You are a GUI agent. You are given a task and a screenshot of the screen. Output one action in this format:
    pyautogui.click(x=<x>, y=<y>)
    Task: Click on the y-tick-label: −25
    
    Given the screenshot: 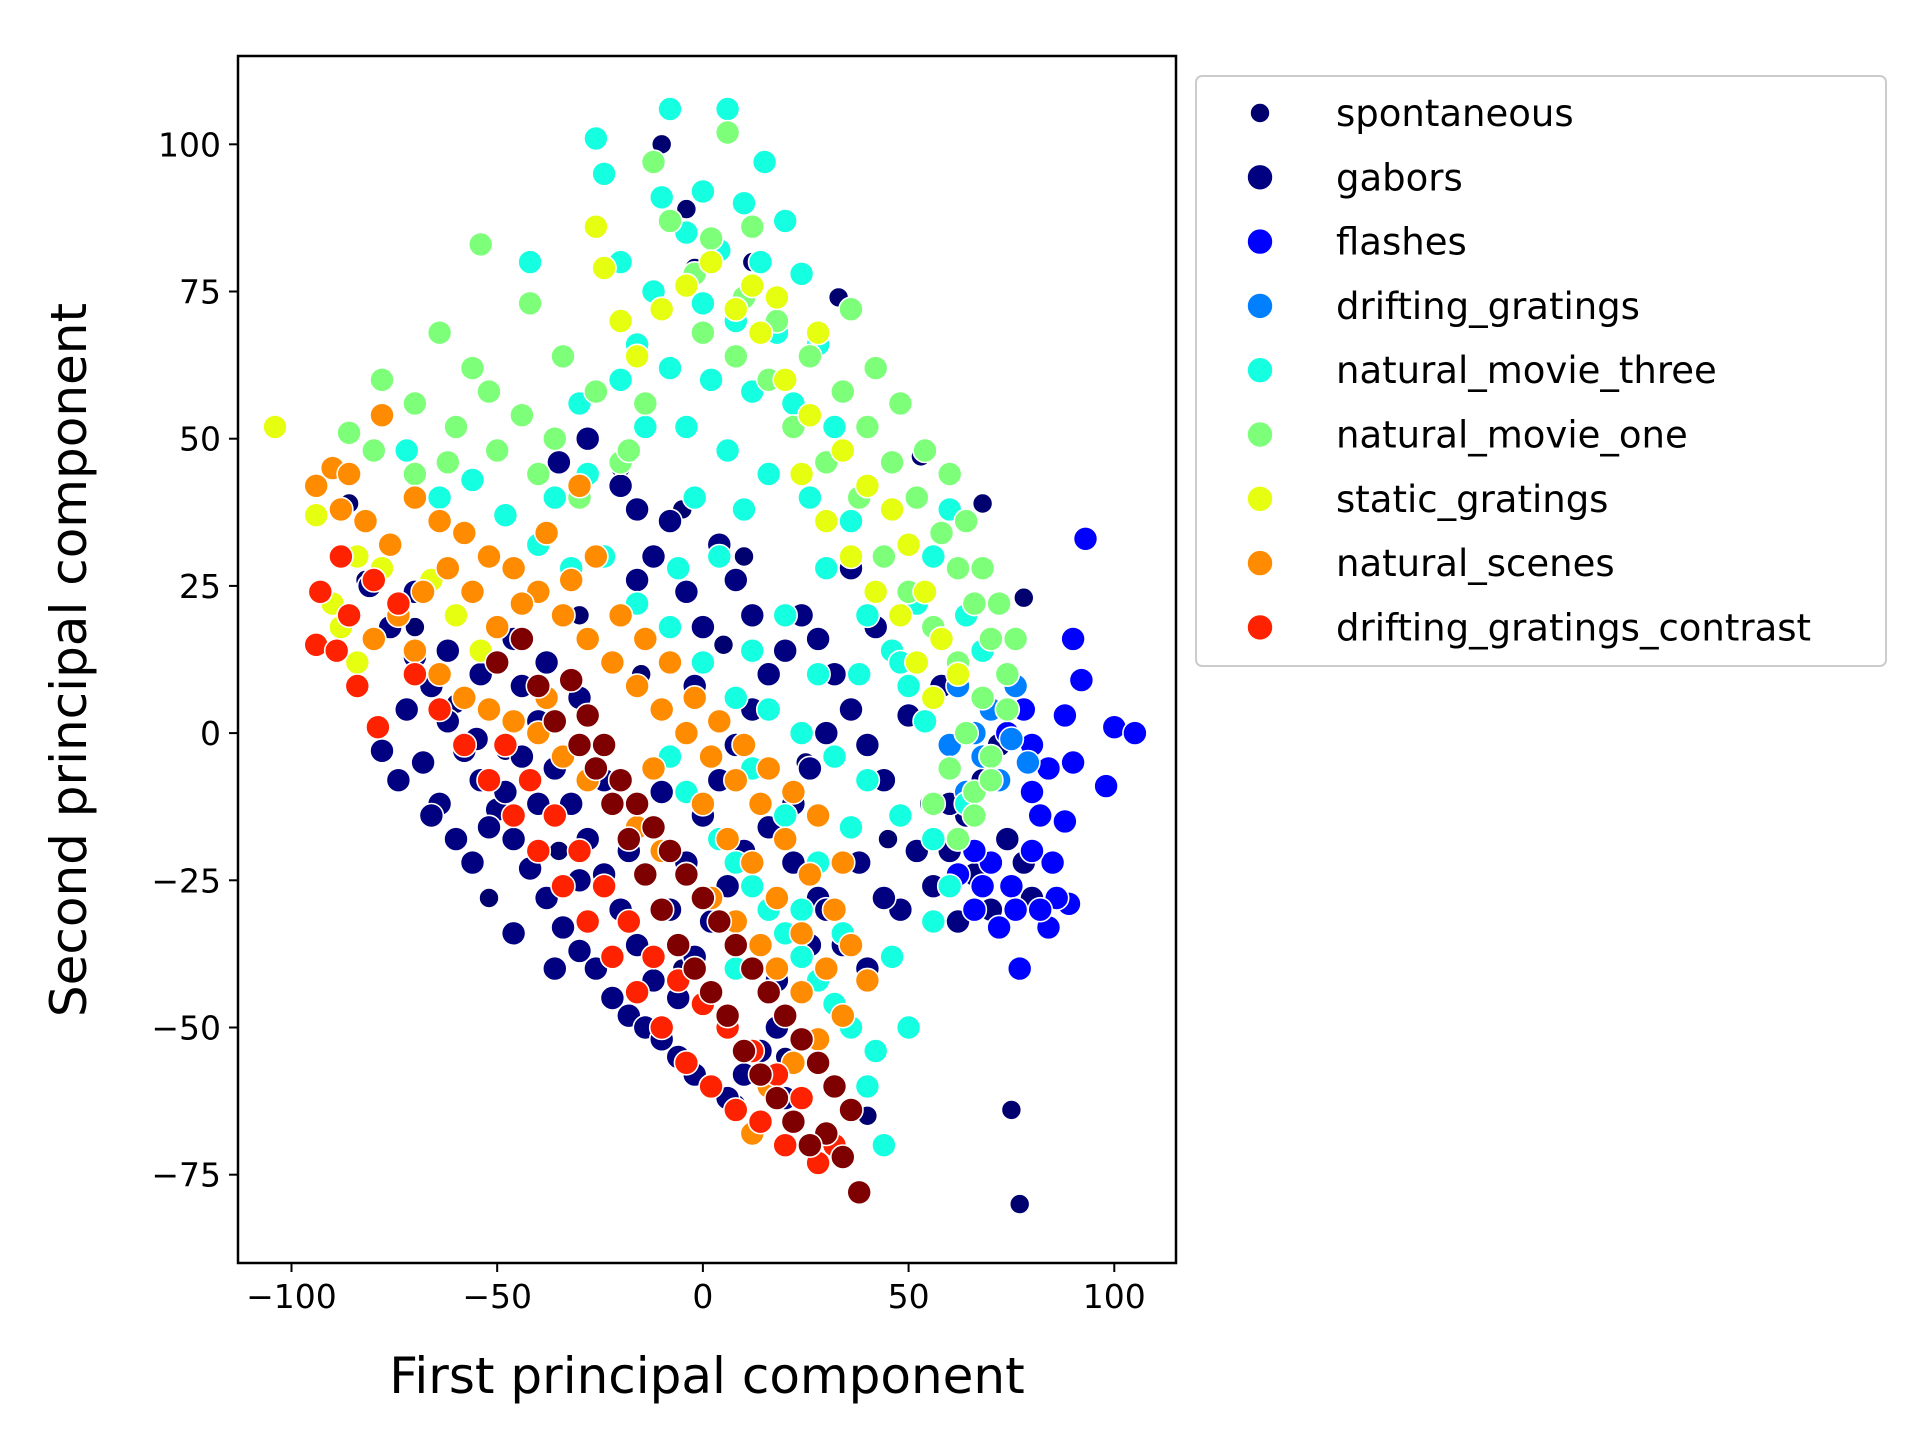 What is the action you would take?
    pyautogui.click(x=186, y=880)
    